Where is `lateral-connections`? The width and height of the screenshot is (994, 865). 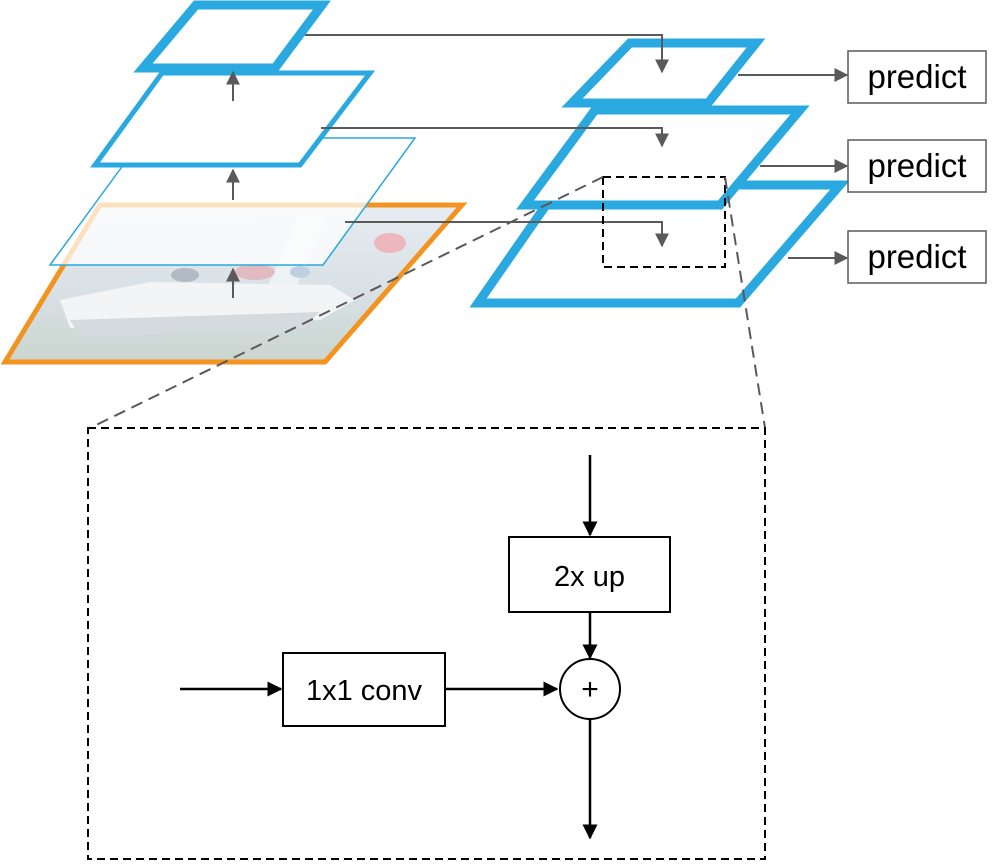
lateral-connections is located at coordinates (487, 141).